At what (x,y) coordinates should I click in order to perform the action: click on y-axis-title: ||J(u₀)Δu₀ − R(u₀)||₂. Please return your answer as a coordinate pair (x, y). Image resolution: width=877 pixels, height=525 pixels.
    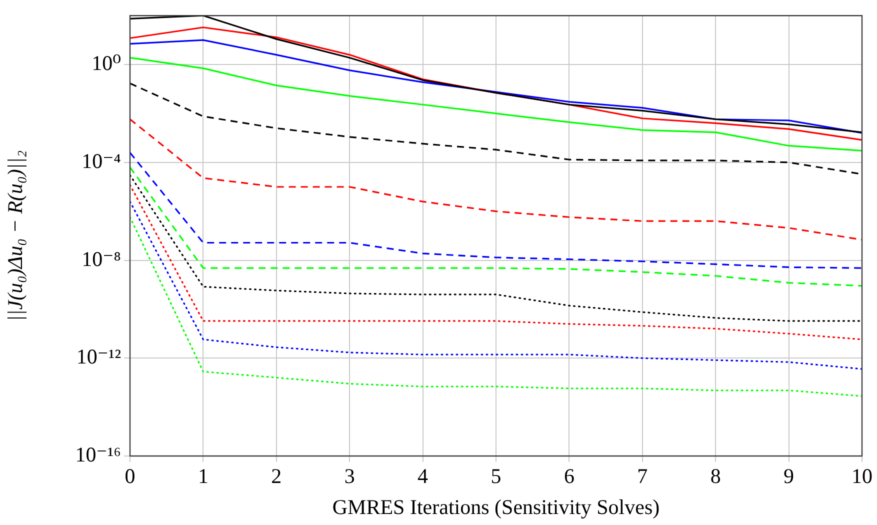
    Looking at the image, I should click on (15, 236).